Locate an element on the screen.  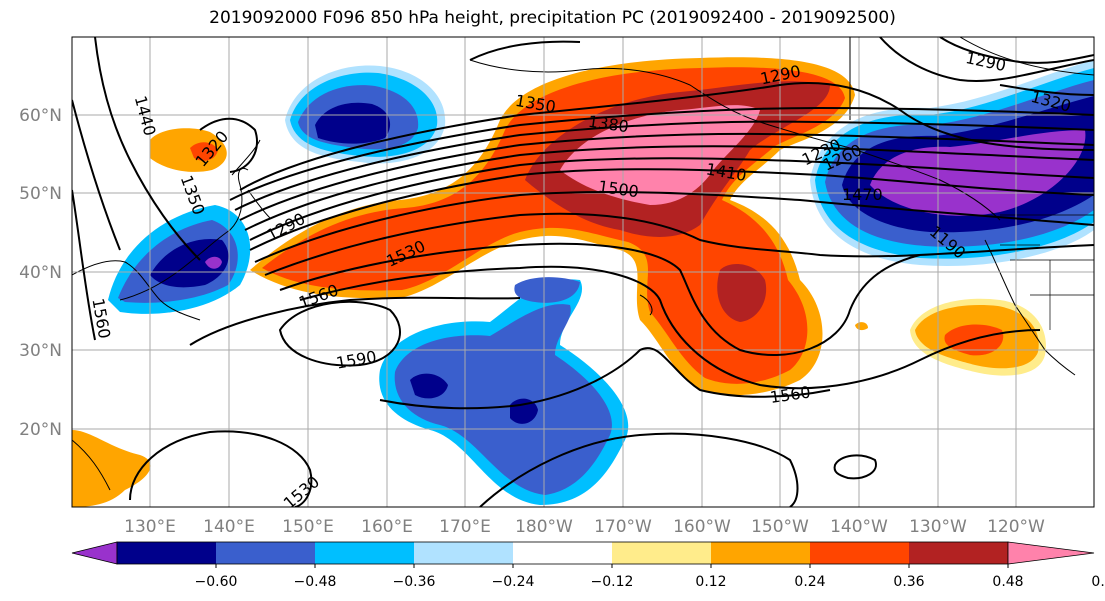
lon-tick-label: 170°E is located at coordinates (465, 527).